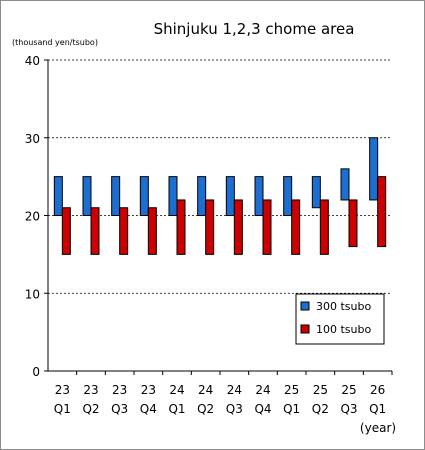 Image resolution: width=425 pixels, height=450 pixels. I want to click on y-tick-label: 20, so click(32, 217).